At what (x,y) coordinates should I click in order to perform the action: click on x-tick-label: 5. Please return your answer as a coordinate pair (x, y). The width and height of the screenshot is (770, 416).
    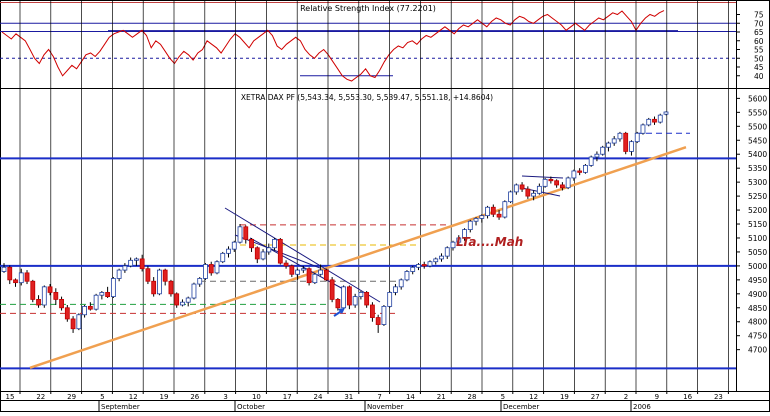
    Looking at the image, I should click on (503, 397).